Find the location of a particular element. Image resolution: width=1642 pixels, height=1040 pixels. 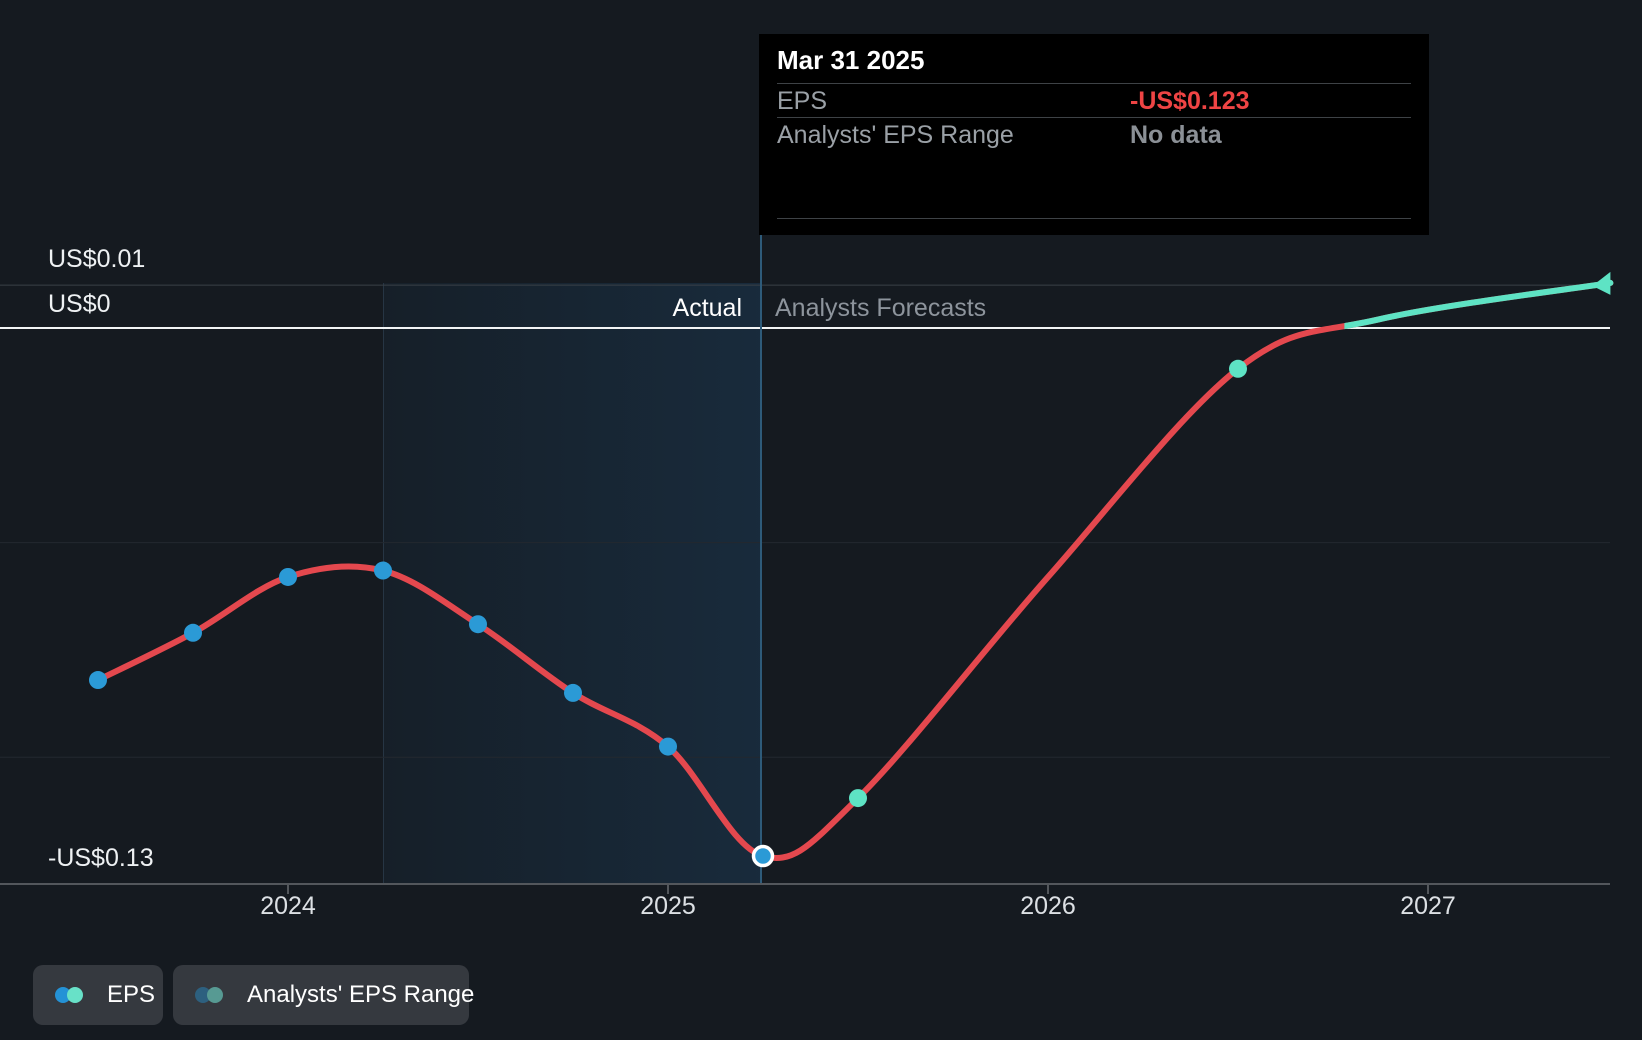

y-axis-label-zero: US$0 is located at coordinates (79, 304).